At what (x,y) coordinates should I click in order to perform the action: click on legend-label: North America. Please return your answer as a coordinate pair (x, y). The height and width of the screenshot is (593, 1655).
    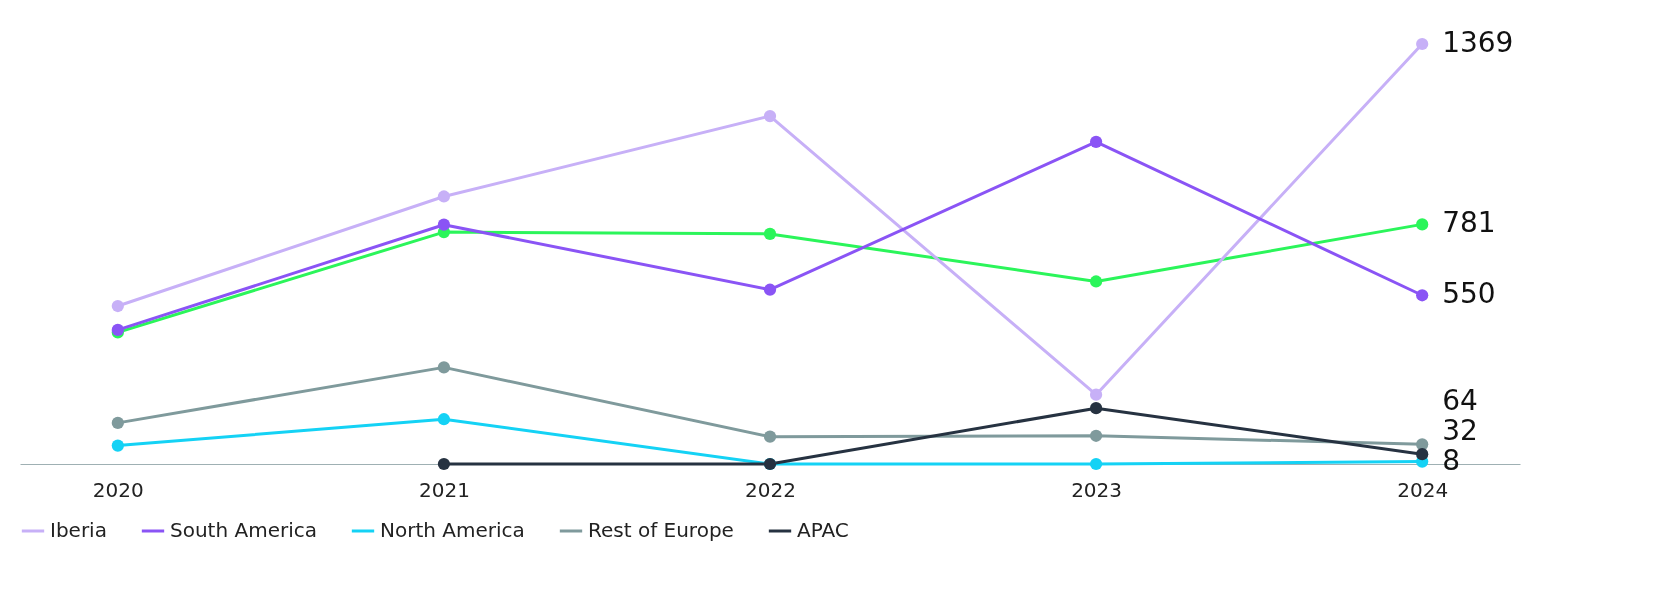
    Looking at the image, I should click on (452, 530).